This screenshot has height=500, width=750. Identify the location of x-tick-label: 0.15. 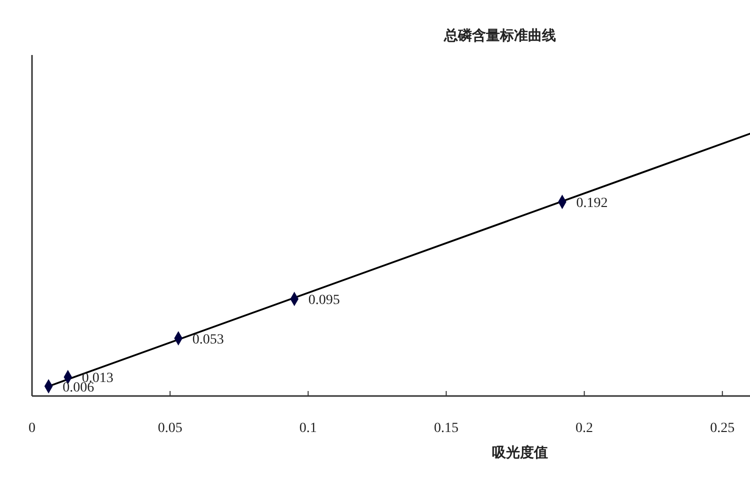
(446, 428).